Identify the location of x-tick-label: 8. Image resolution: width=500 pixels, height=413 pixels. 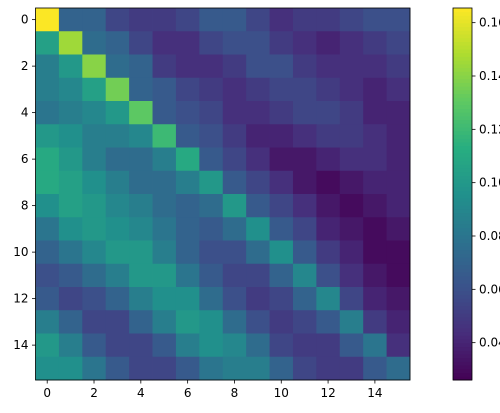
(235, 393).